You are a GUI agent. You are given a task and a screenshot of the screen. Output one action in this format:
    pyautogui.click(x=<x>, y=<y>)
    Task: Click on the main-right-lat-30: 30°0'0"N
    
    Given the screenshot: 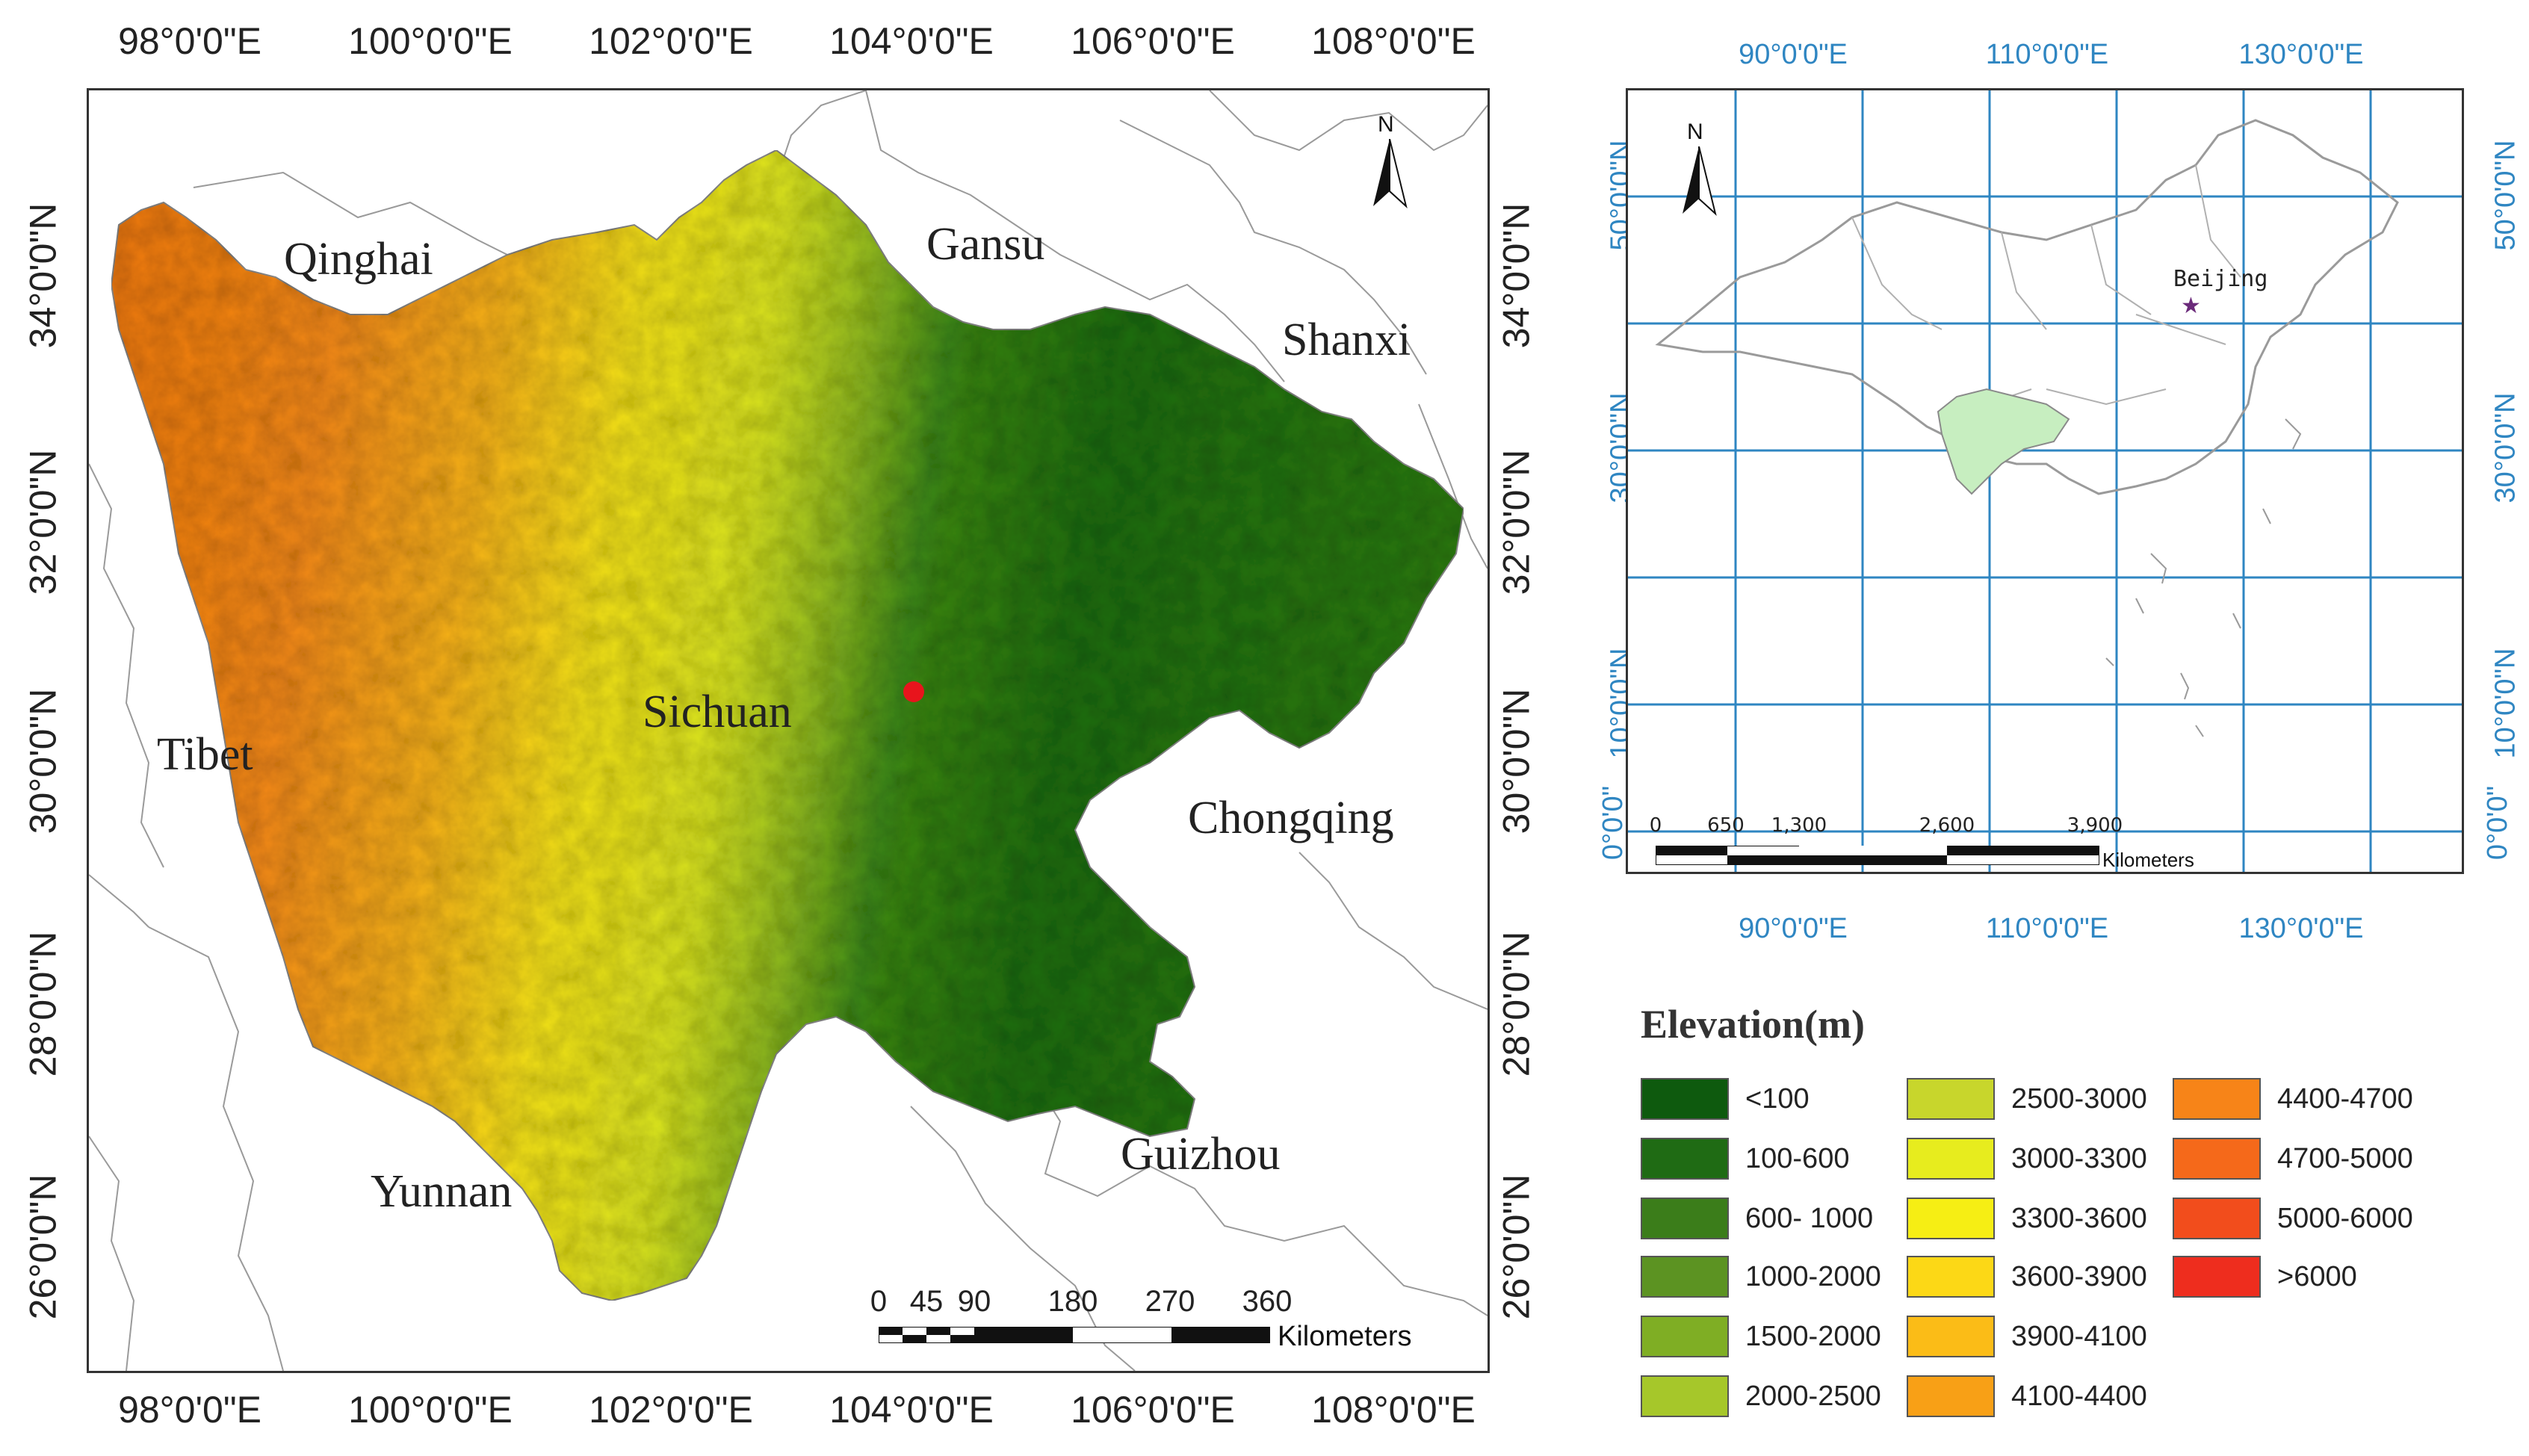 What is the action you would take?
    pyautogui.click(x=1516, y=761)
    